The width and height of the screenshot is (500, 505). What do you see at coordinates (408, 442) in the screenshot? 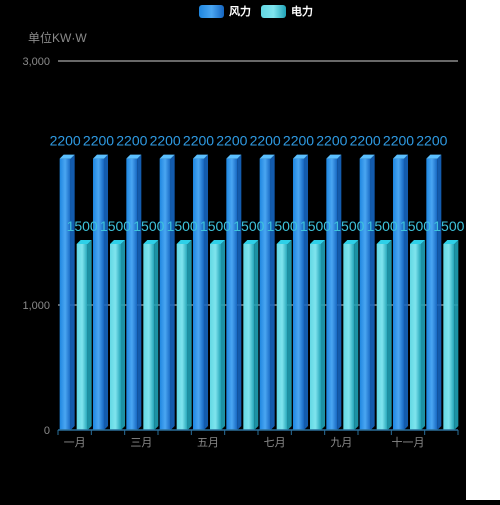
I see `x-tick-label: 十一月` at bounding box center [408, 442].